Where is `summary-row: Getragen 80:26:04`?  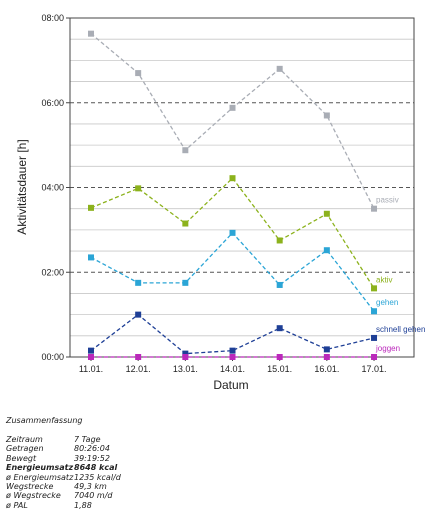
summary-row: Getragen 80:26:04 is located at coordinates (156, 448).